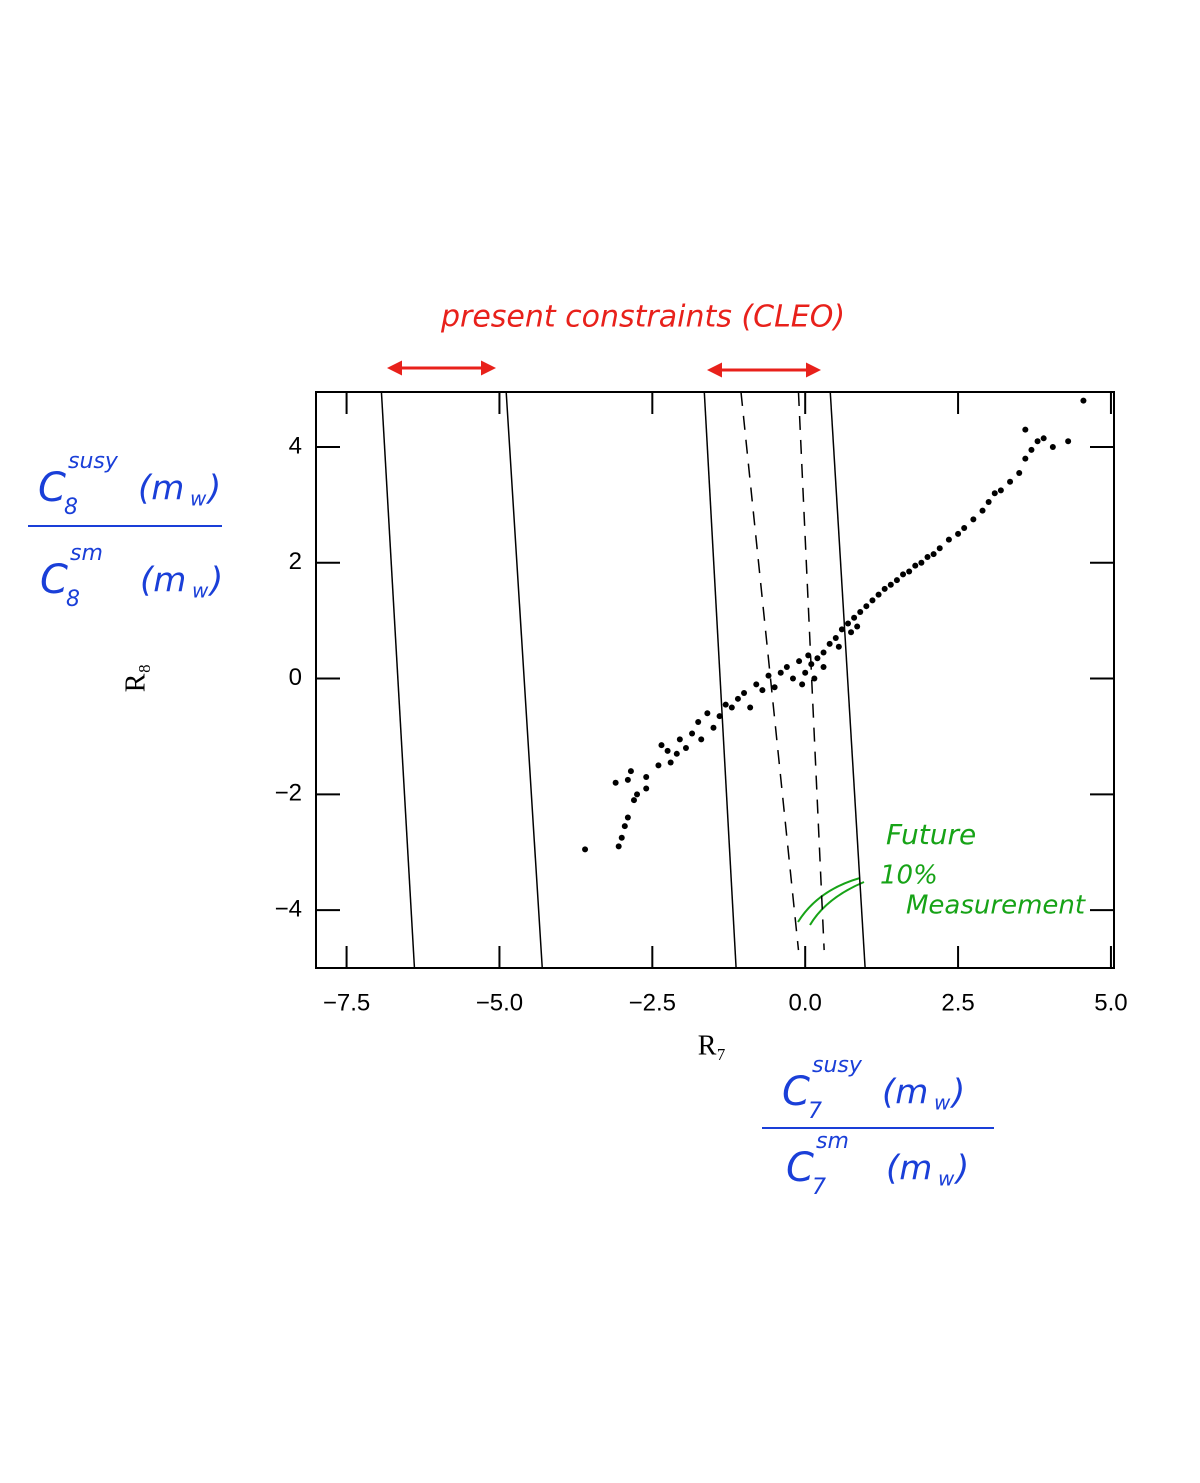 Image resolution: width=1200 pixels, height=1483 pixels. I want to click on y-tick-label: 2, so click(295, 561).